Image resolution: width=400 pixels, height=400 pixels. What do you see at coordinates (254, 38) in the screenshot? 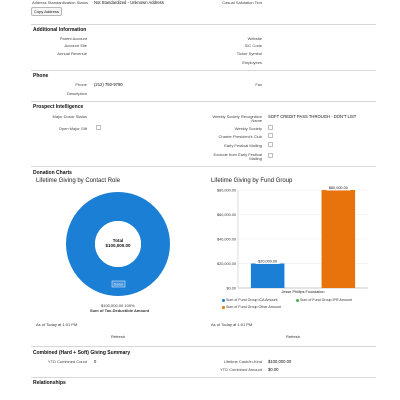
I see `website-label: Website` at bounding box center [254, 38].